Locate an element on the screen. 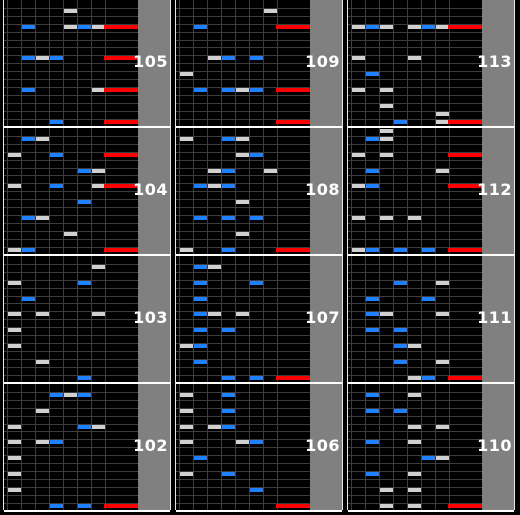  measure-number: 103 is located at coordinates (150, 317).